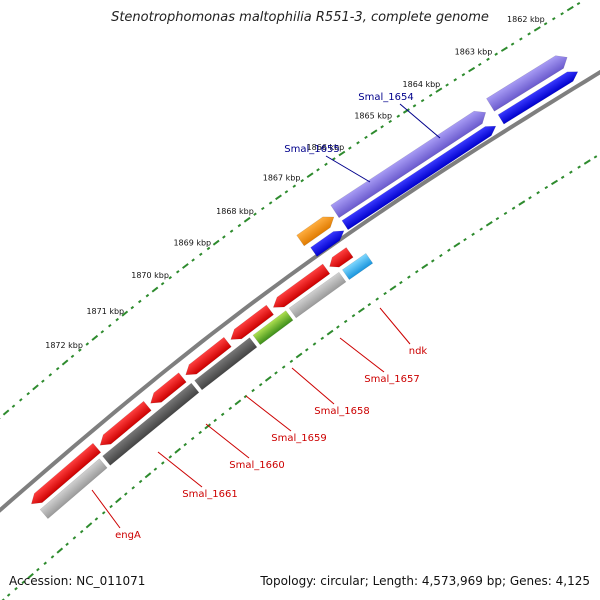  I want to click on gene-label: Smal_1657, so click(391, 379).